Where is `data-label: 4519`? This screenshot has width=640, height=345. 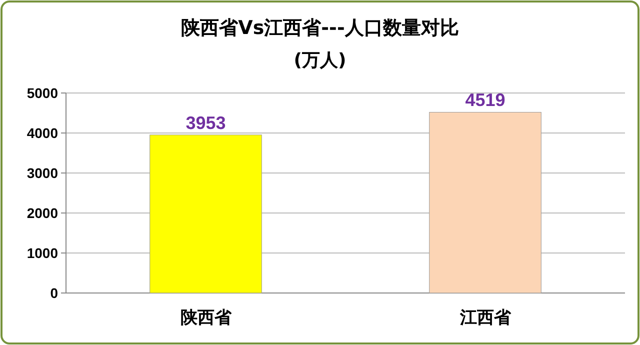
data-label: 4519 is located at coordinates (485, 100).